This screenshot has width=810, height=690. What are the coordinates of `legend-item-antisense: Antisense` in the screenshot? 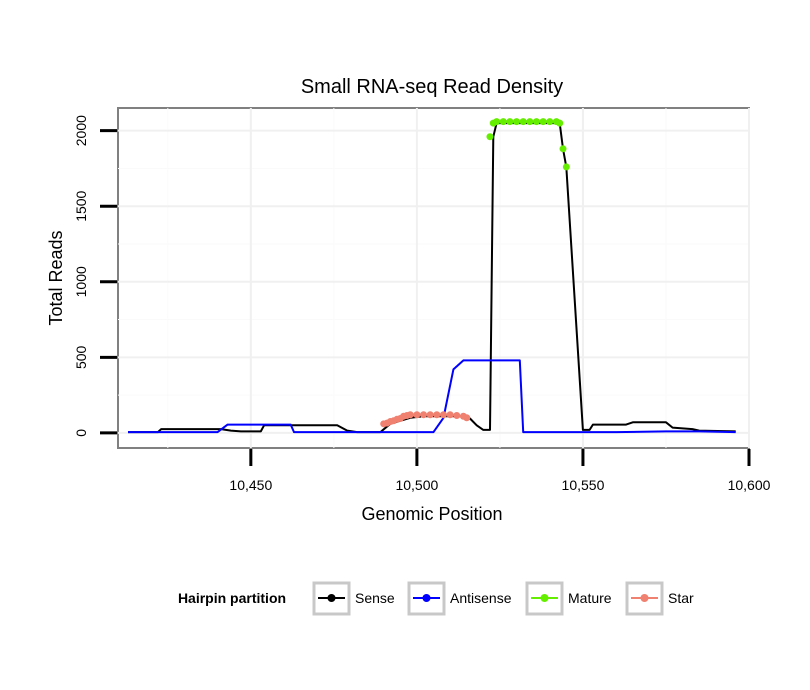 It's located at (459, 598).